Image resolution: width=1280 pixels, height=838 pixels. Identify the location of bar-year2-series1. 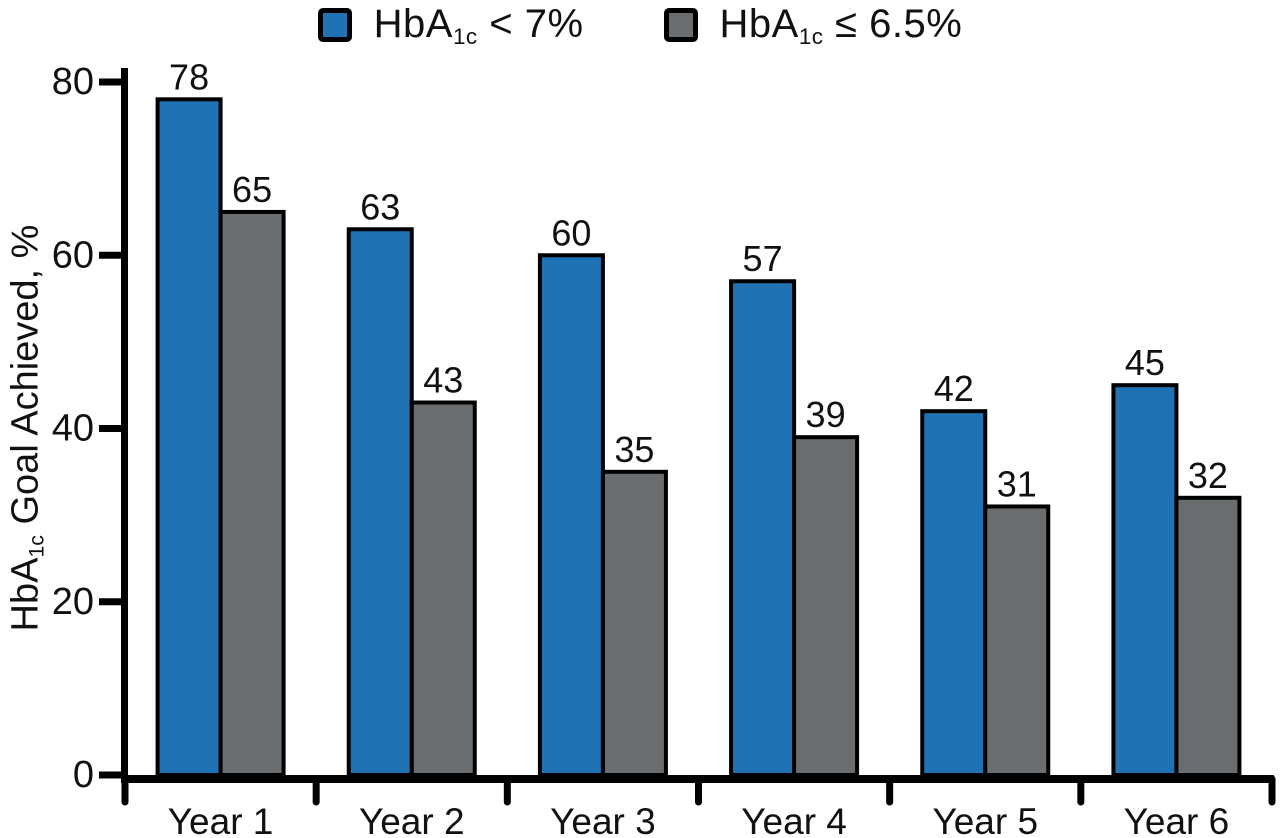
(380, 502).